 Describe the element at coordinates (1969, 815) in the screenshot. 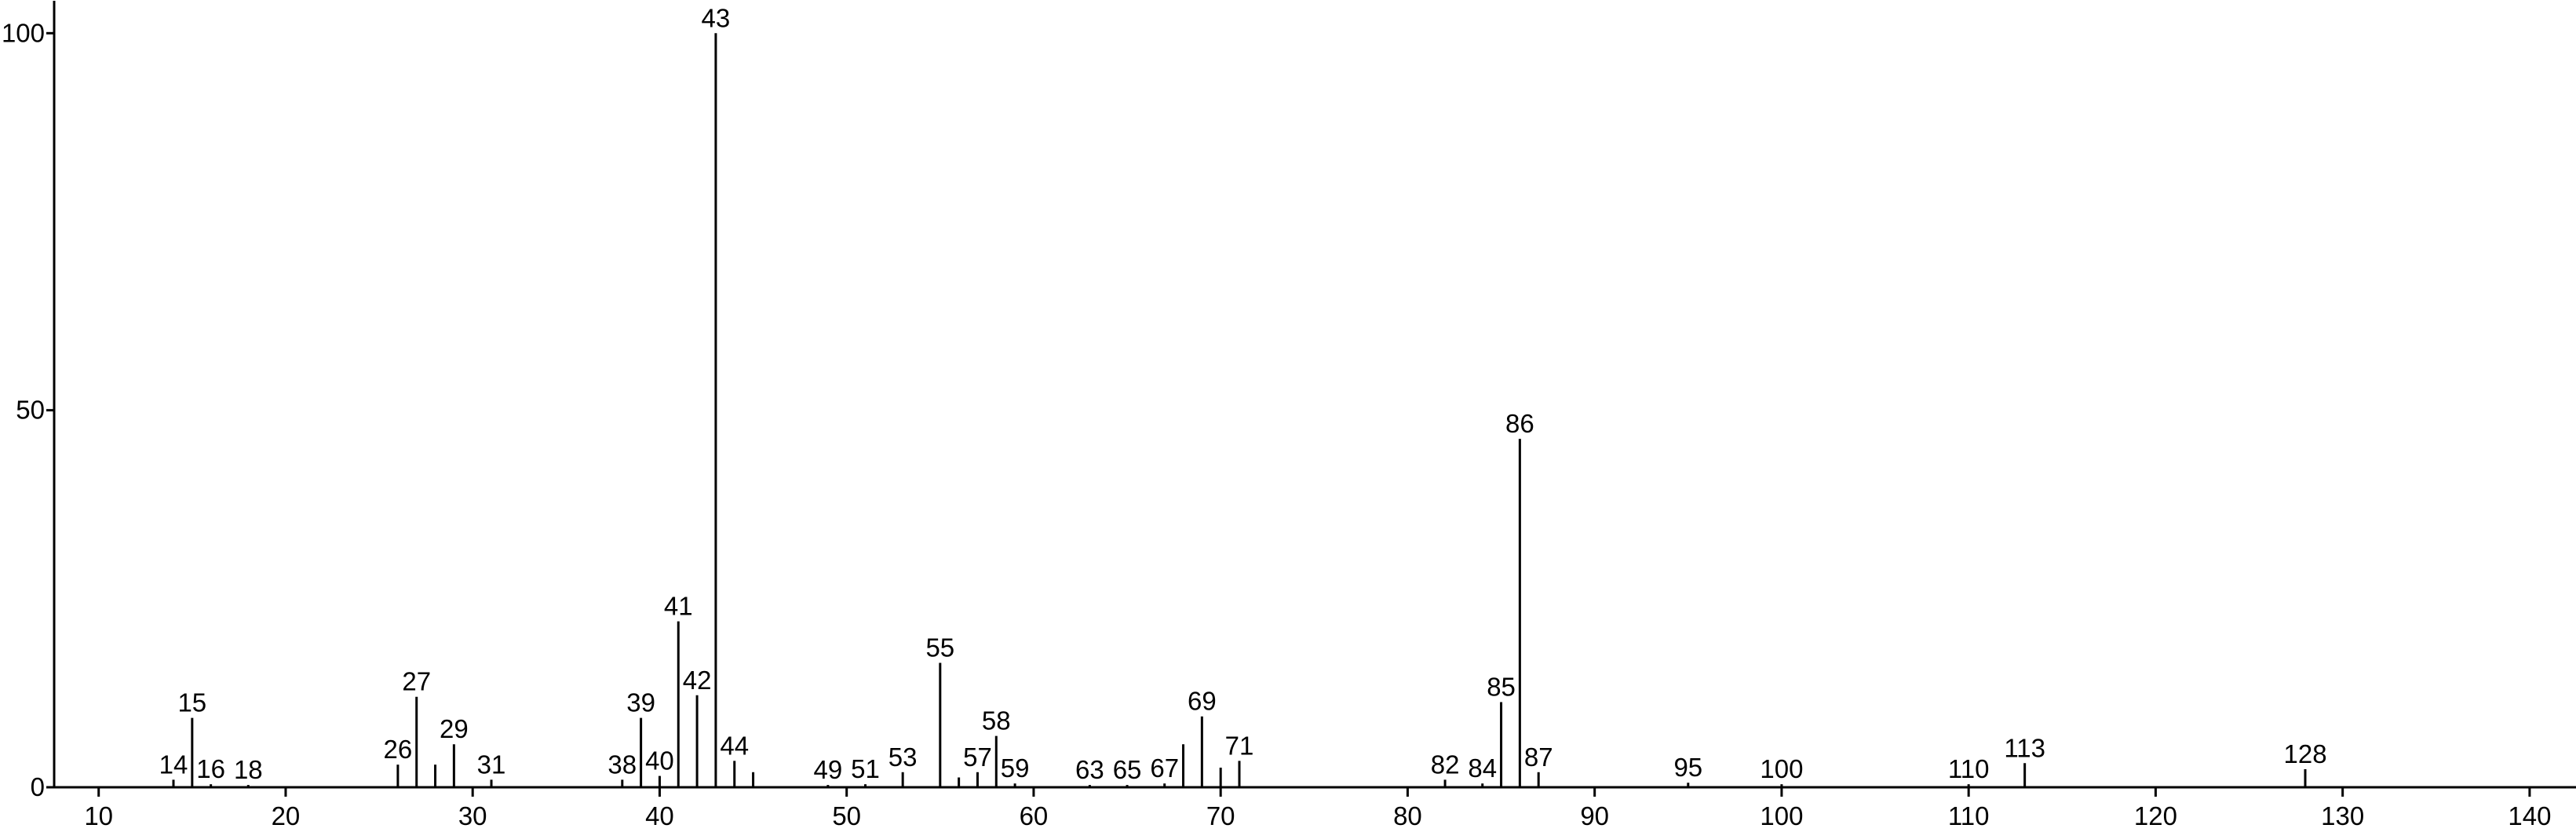

I see `x-tick-label: 110` at that location.